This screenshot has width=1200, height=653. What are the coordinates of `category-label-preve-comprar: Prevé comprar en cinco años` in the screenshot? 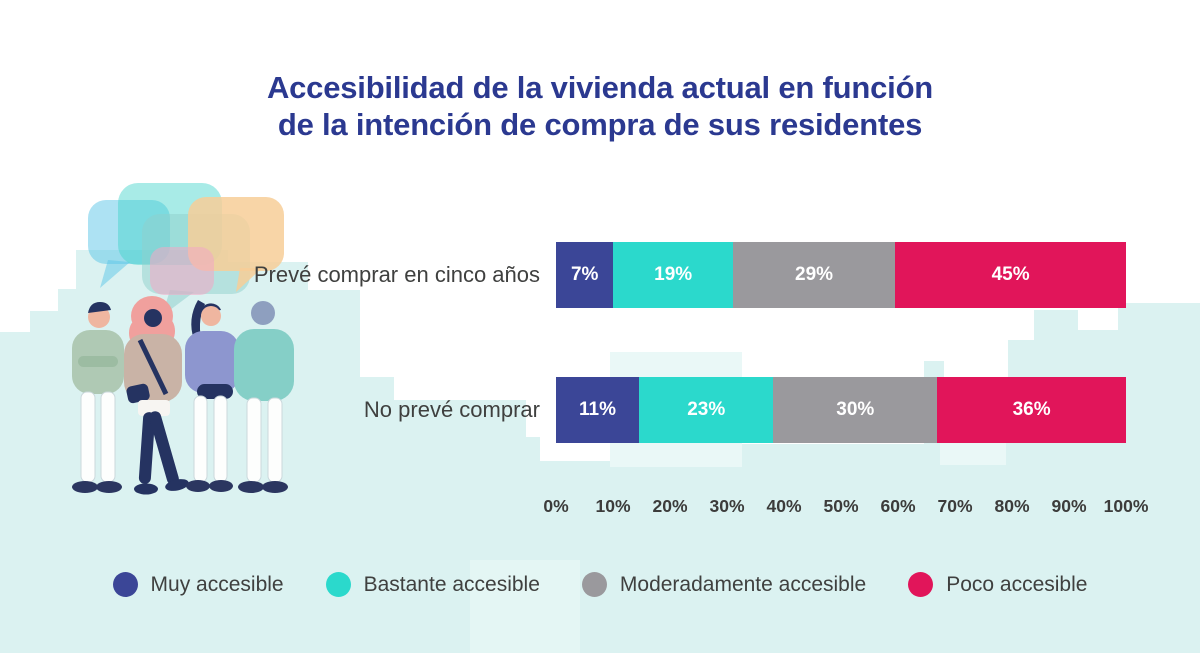 It's located at (396, 274).